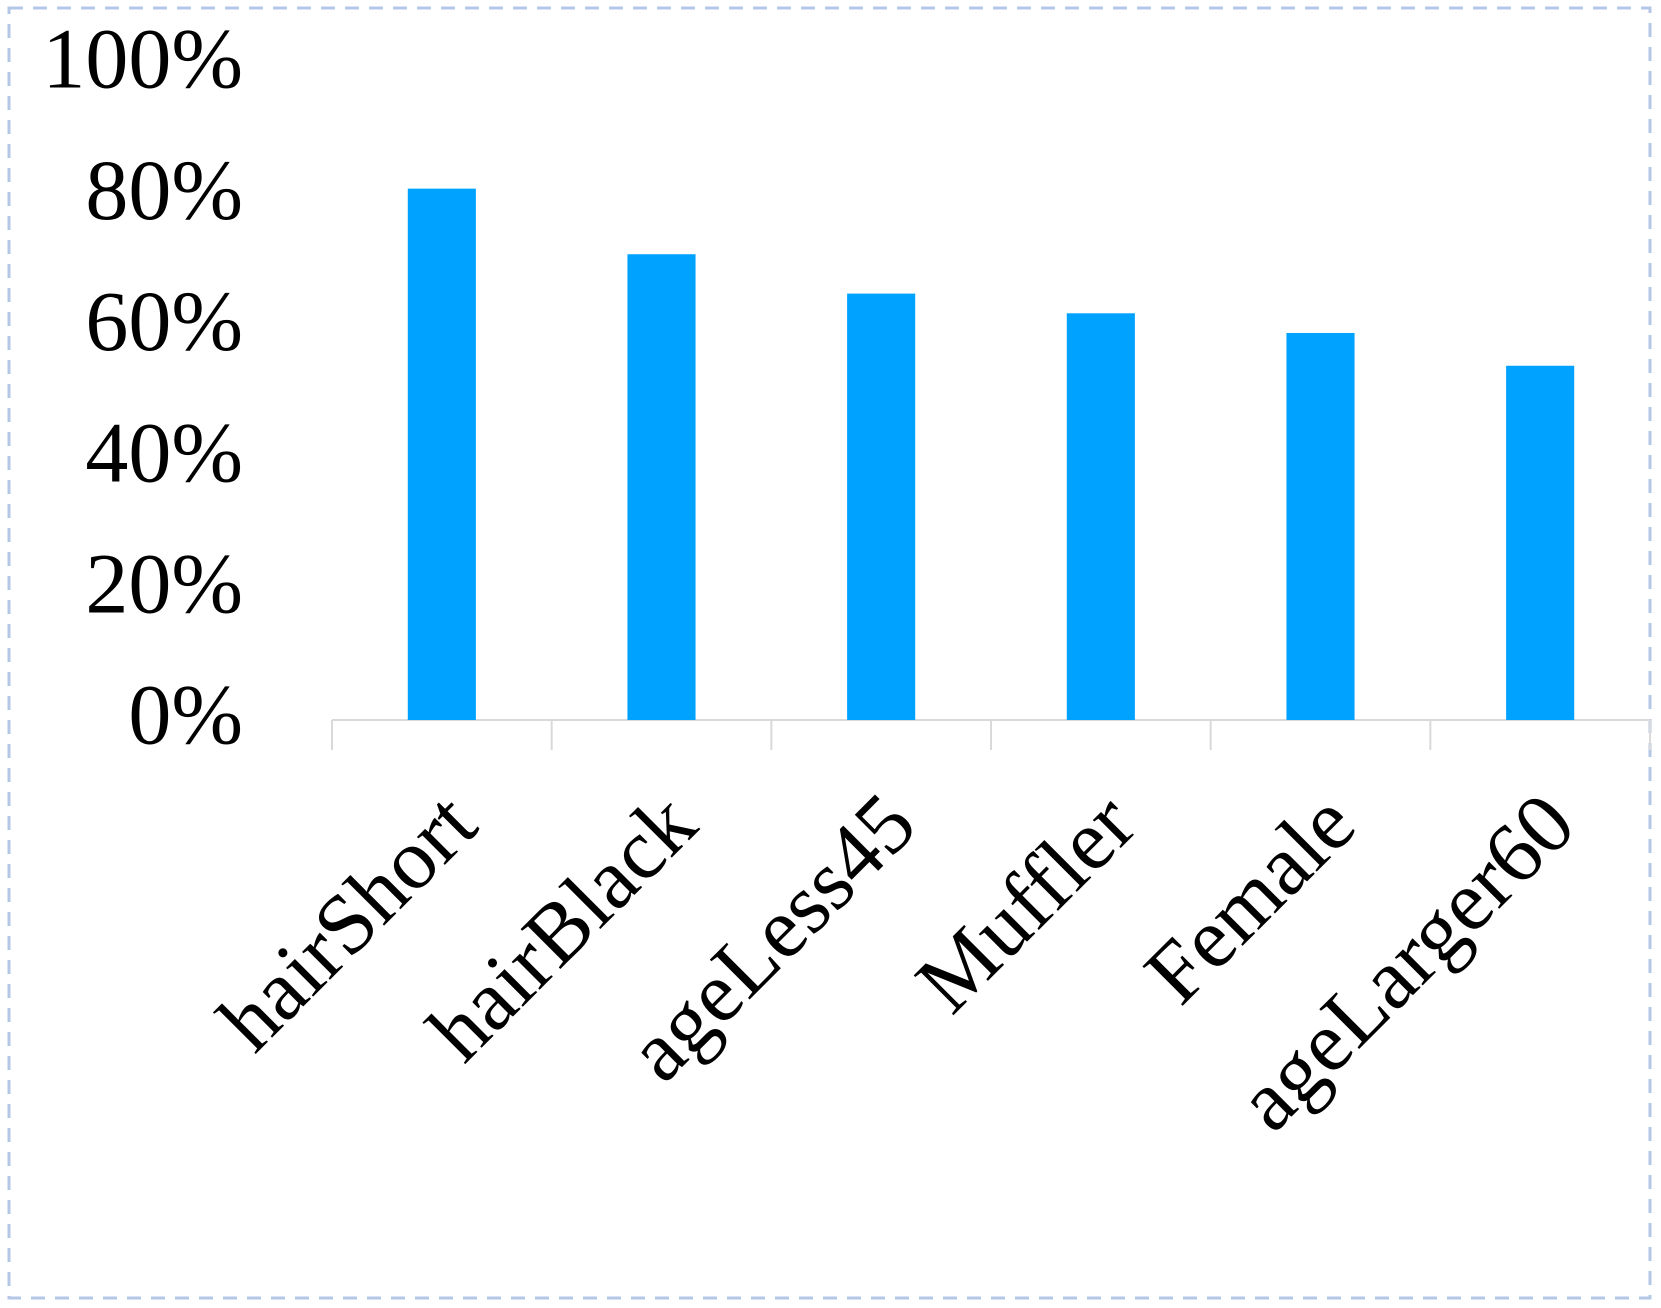  I want to click on y-tick-label: 0%, so click(185, 715).